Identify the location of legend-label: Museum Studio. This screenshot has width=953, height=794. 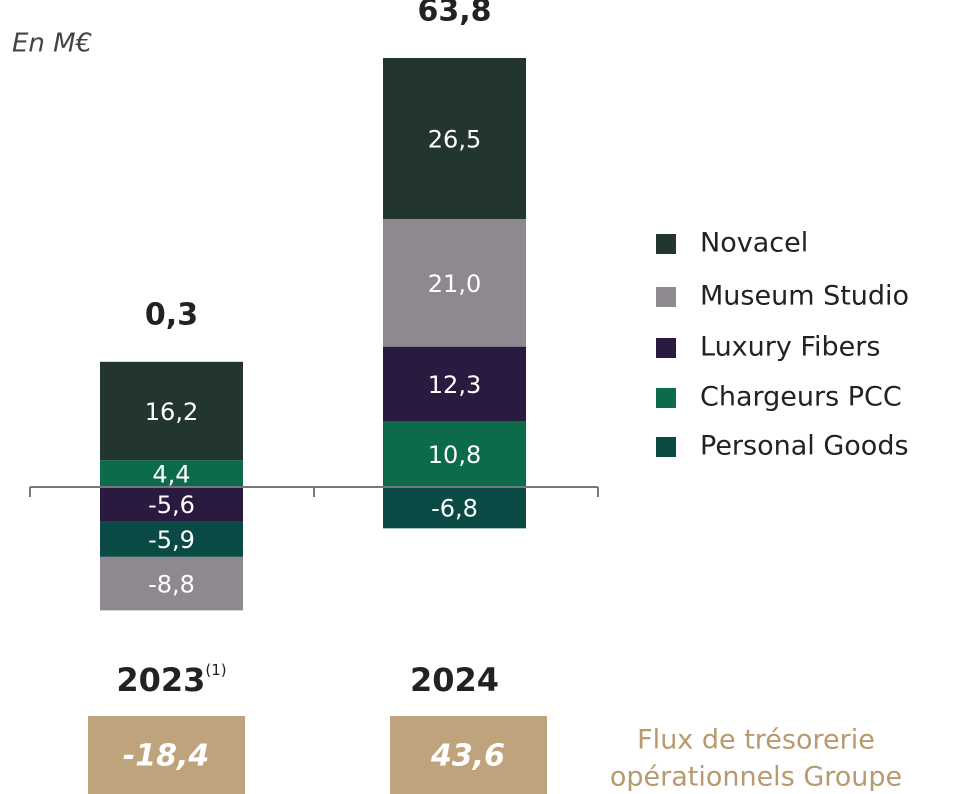
(804, 296).